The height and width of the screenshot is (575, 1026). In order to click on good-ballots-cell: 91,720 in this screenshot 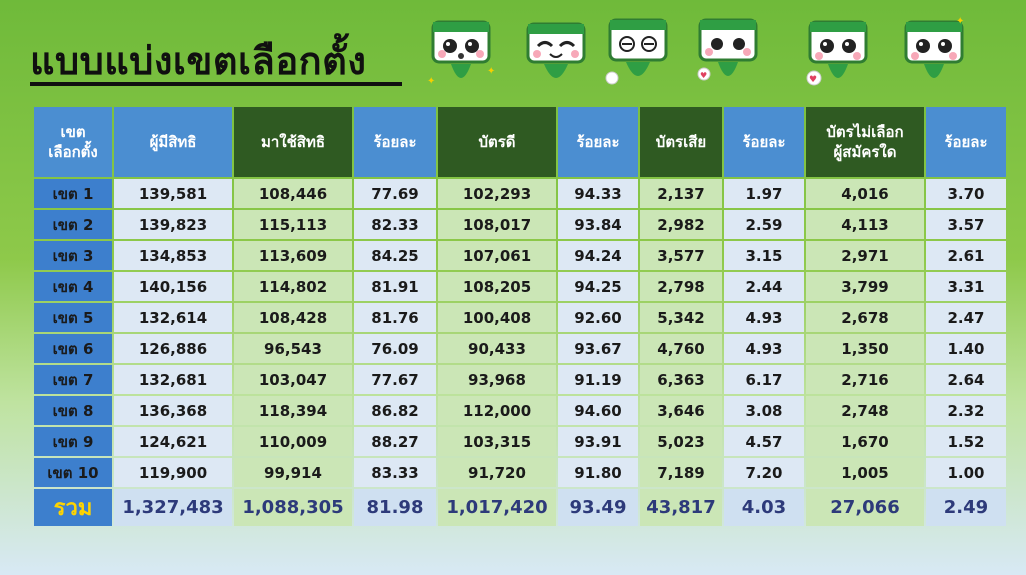, I will do `click(497, 472)`.